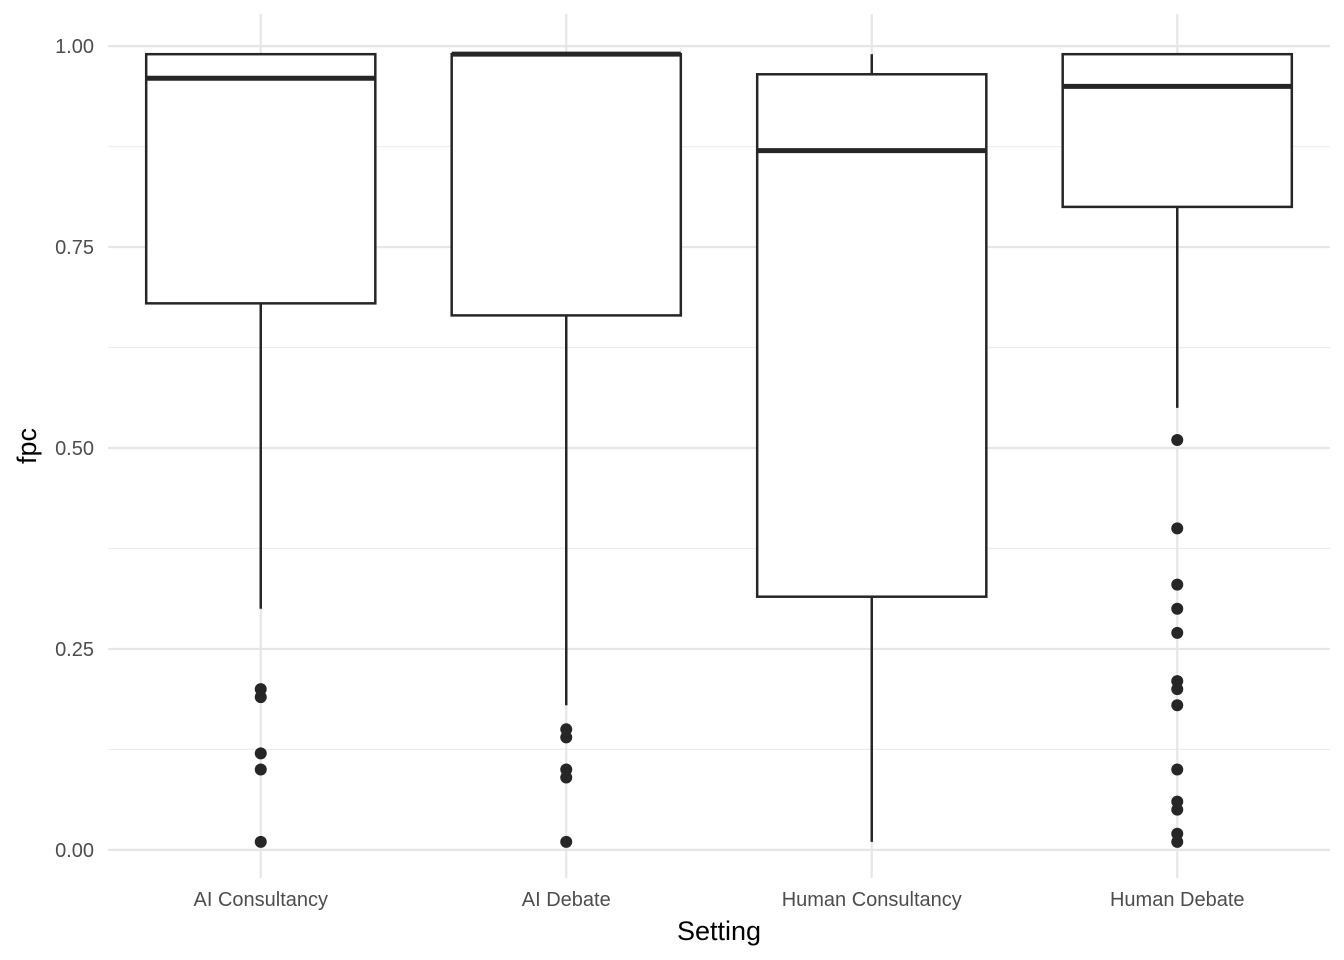  I want to click on y-tick-label: 0.25, so click(74, 650).